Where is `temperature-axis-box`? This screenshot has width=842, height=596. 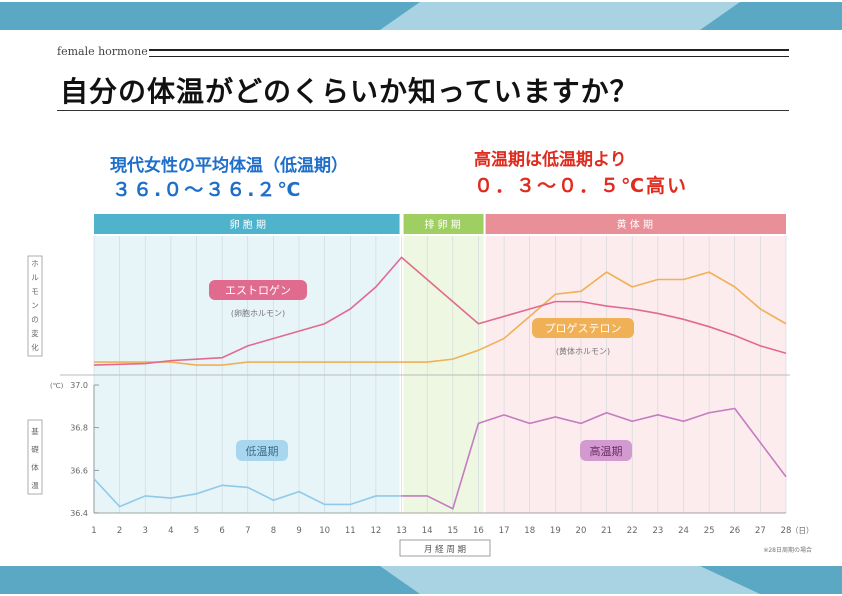
temperature-axis-box is located at coordinates (35, 457).